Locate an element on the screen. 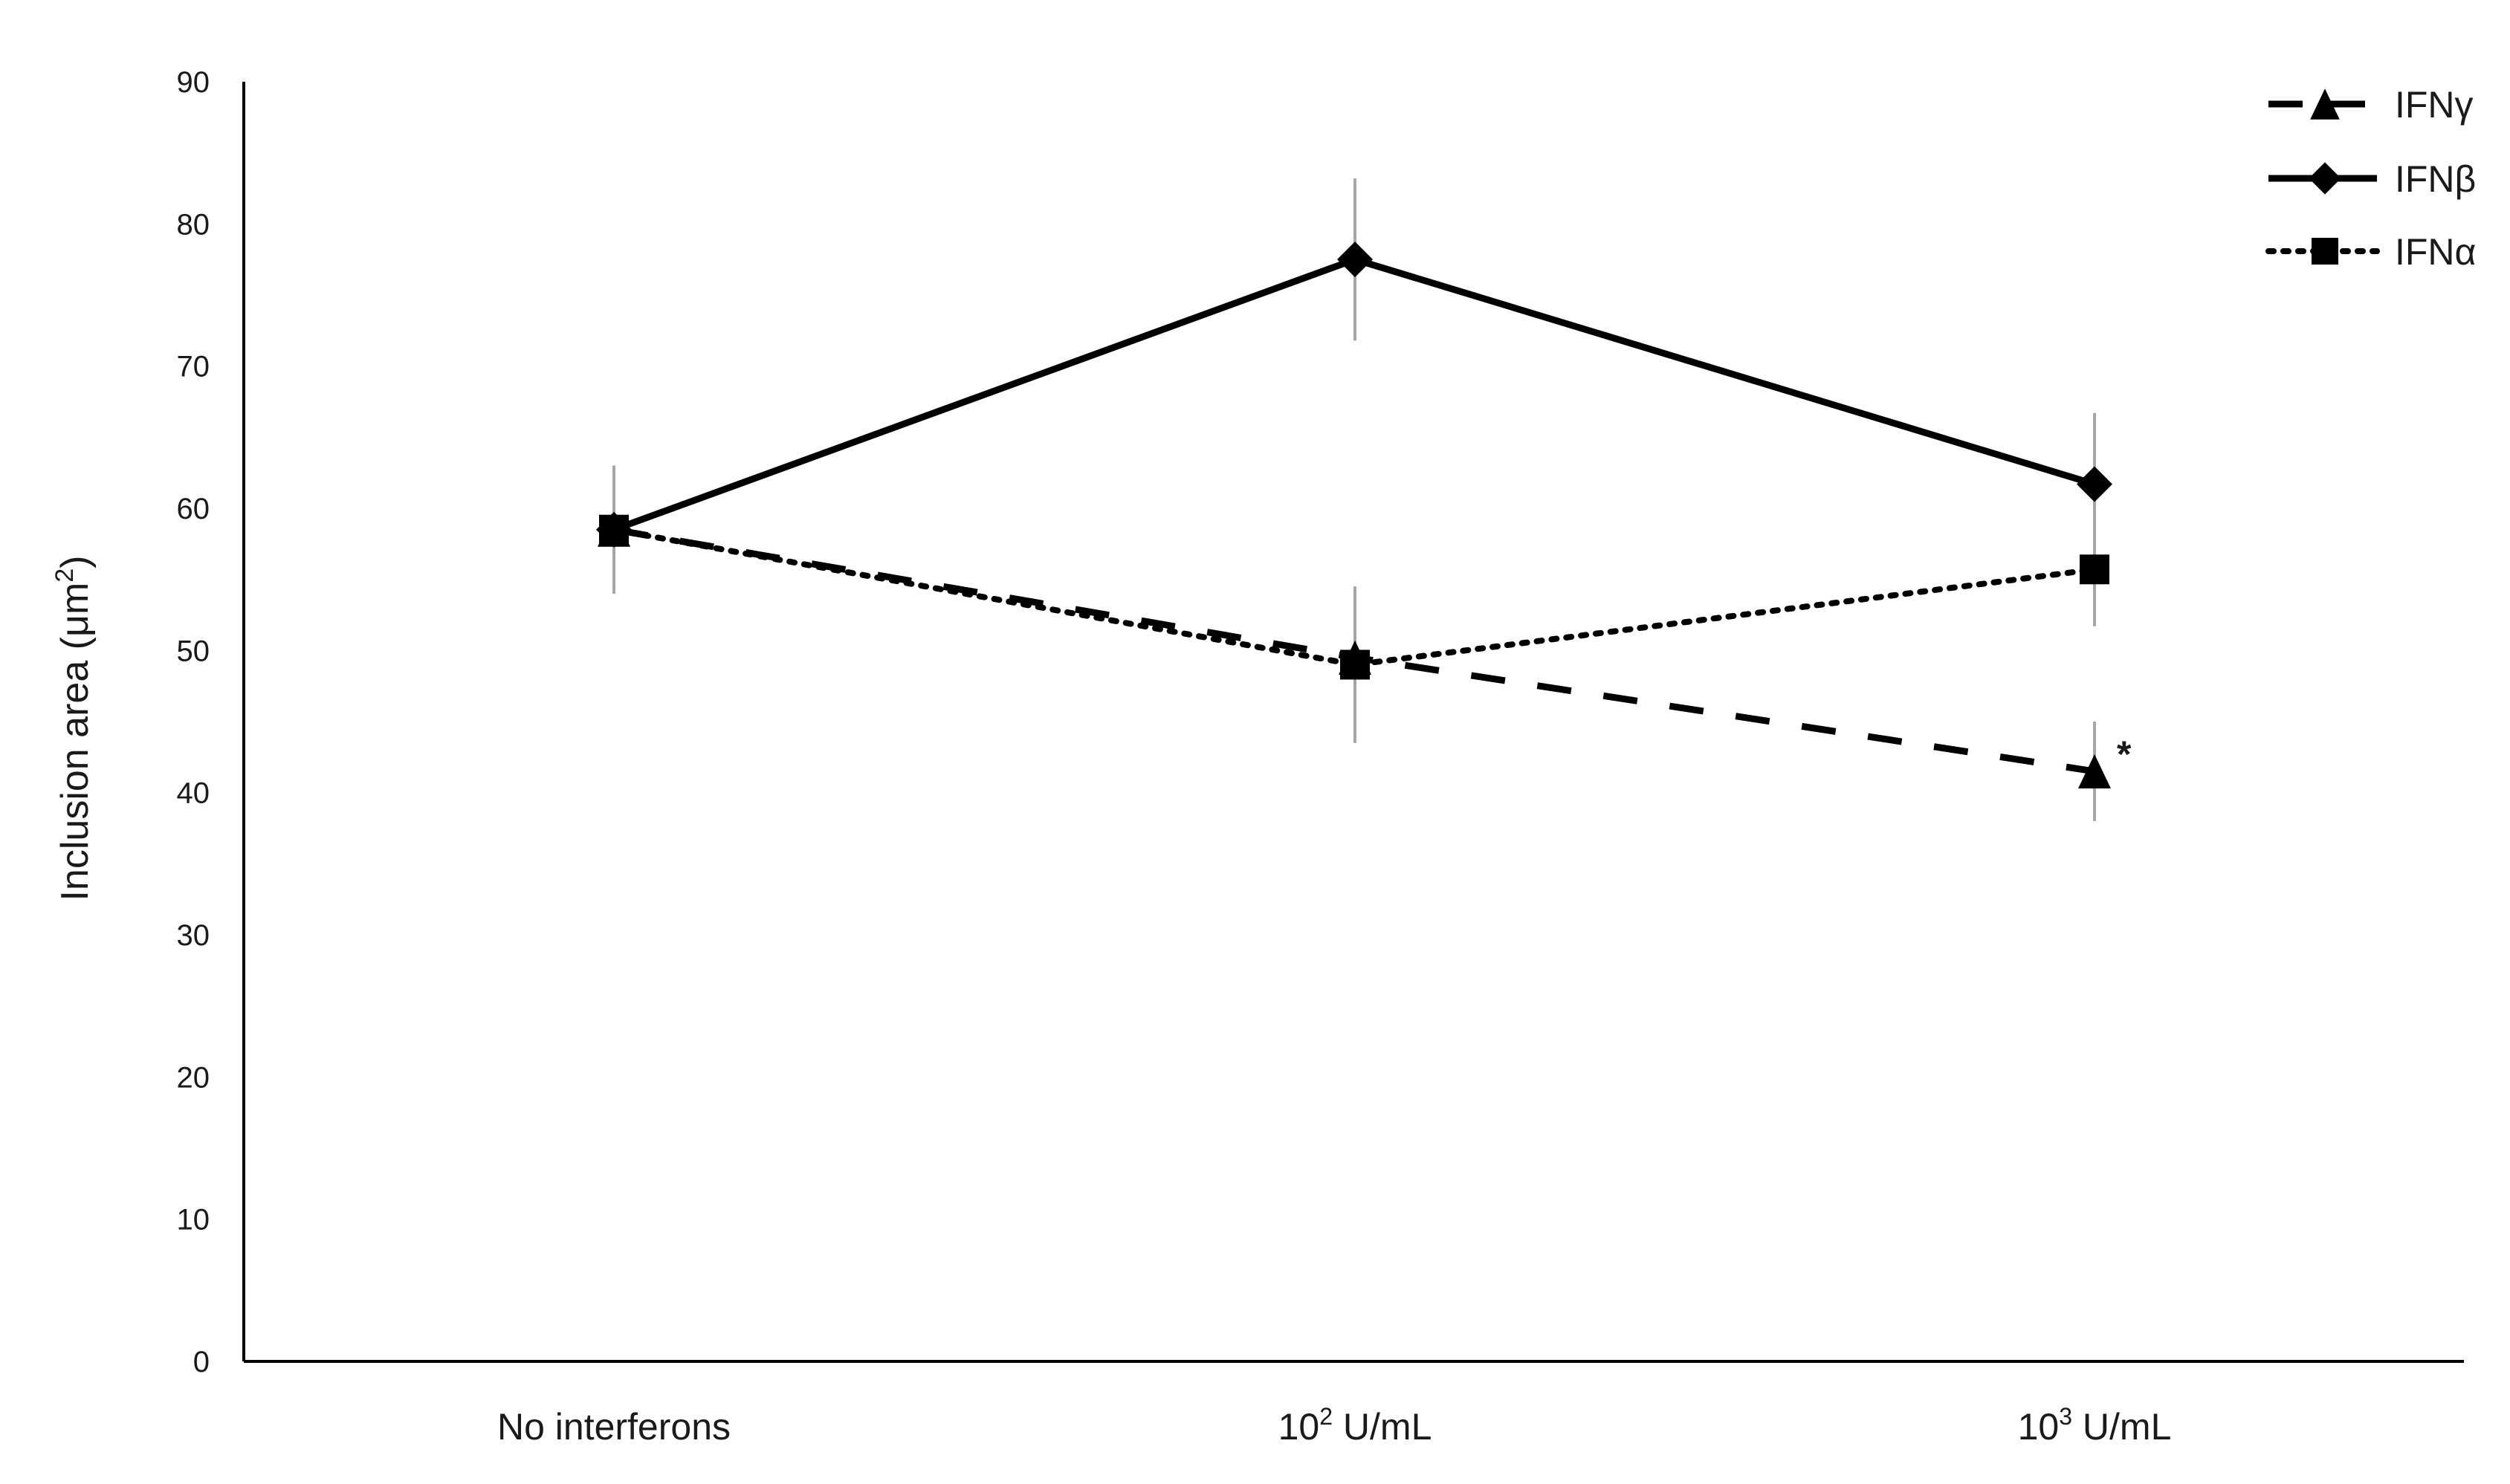 The height and width of the screenshot is (1484, 2510). significance-asterisk: * is located at coordinates (2124, 754).